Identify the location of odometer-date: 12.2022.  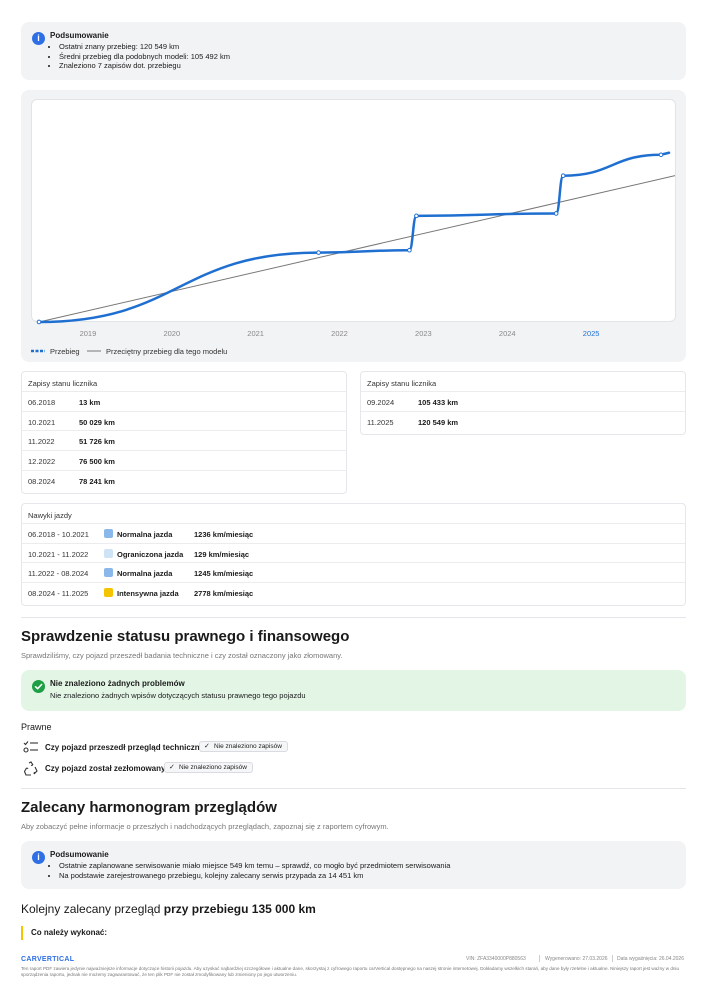
(42, 462).